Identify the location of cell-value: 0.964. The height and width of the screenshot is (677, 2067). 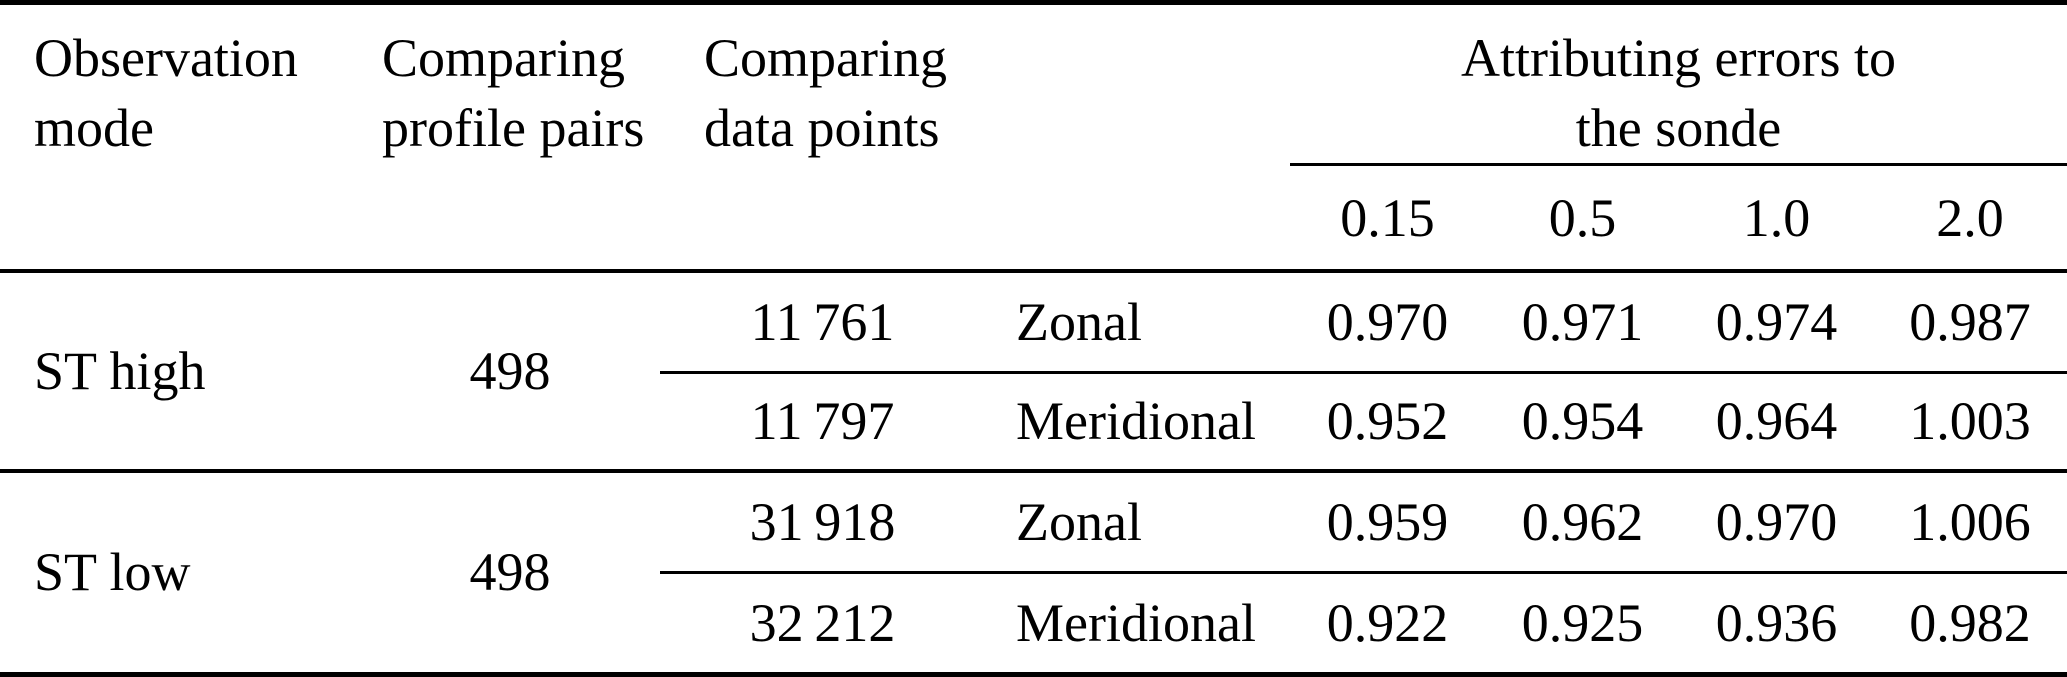
(1776, 421).